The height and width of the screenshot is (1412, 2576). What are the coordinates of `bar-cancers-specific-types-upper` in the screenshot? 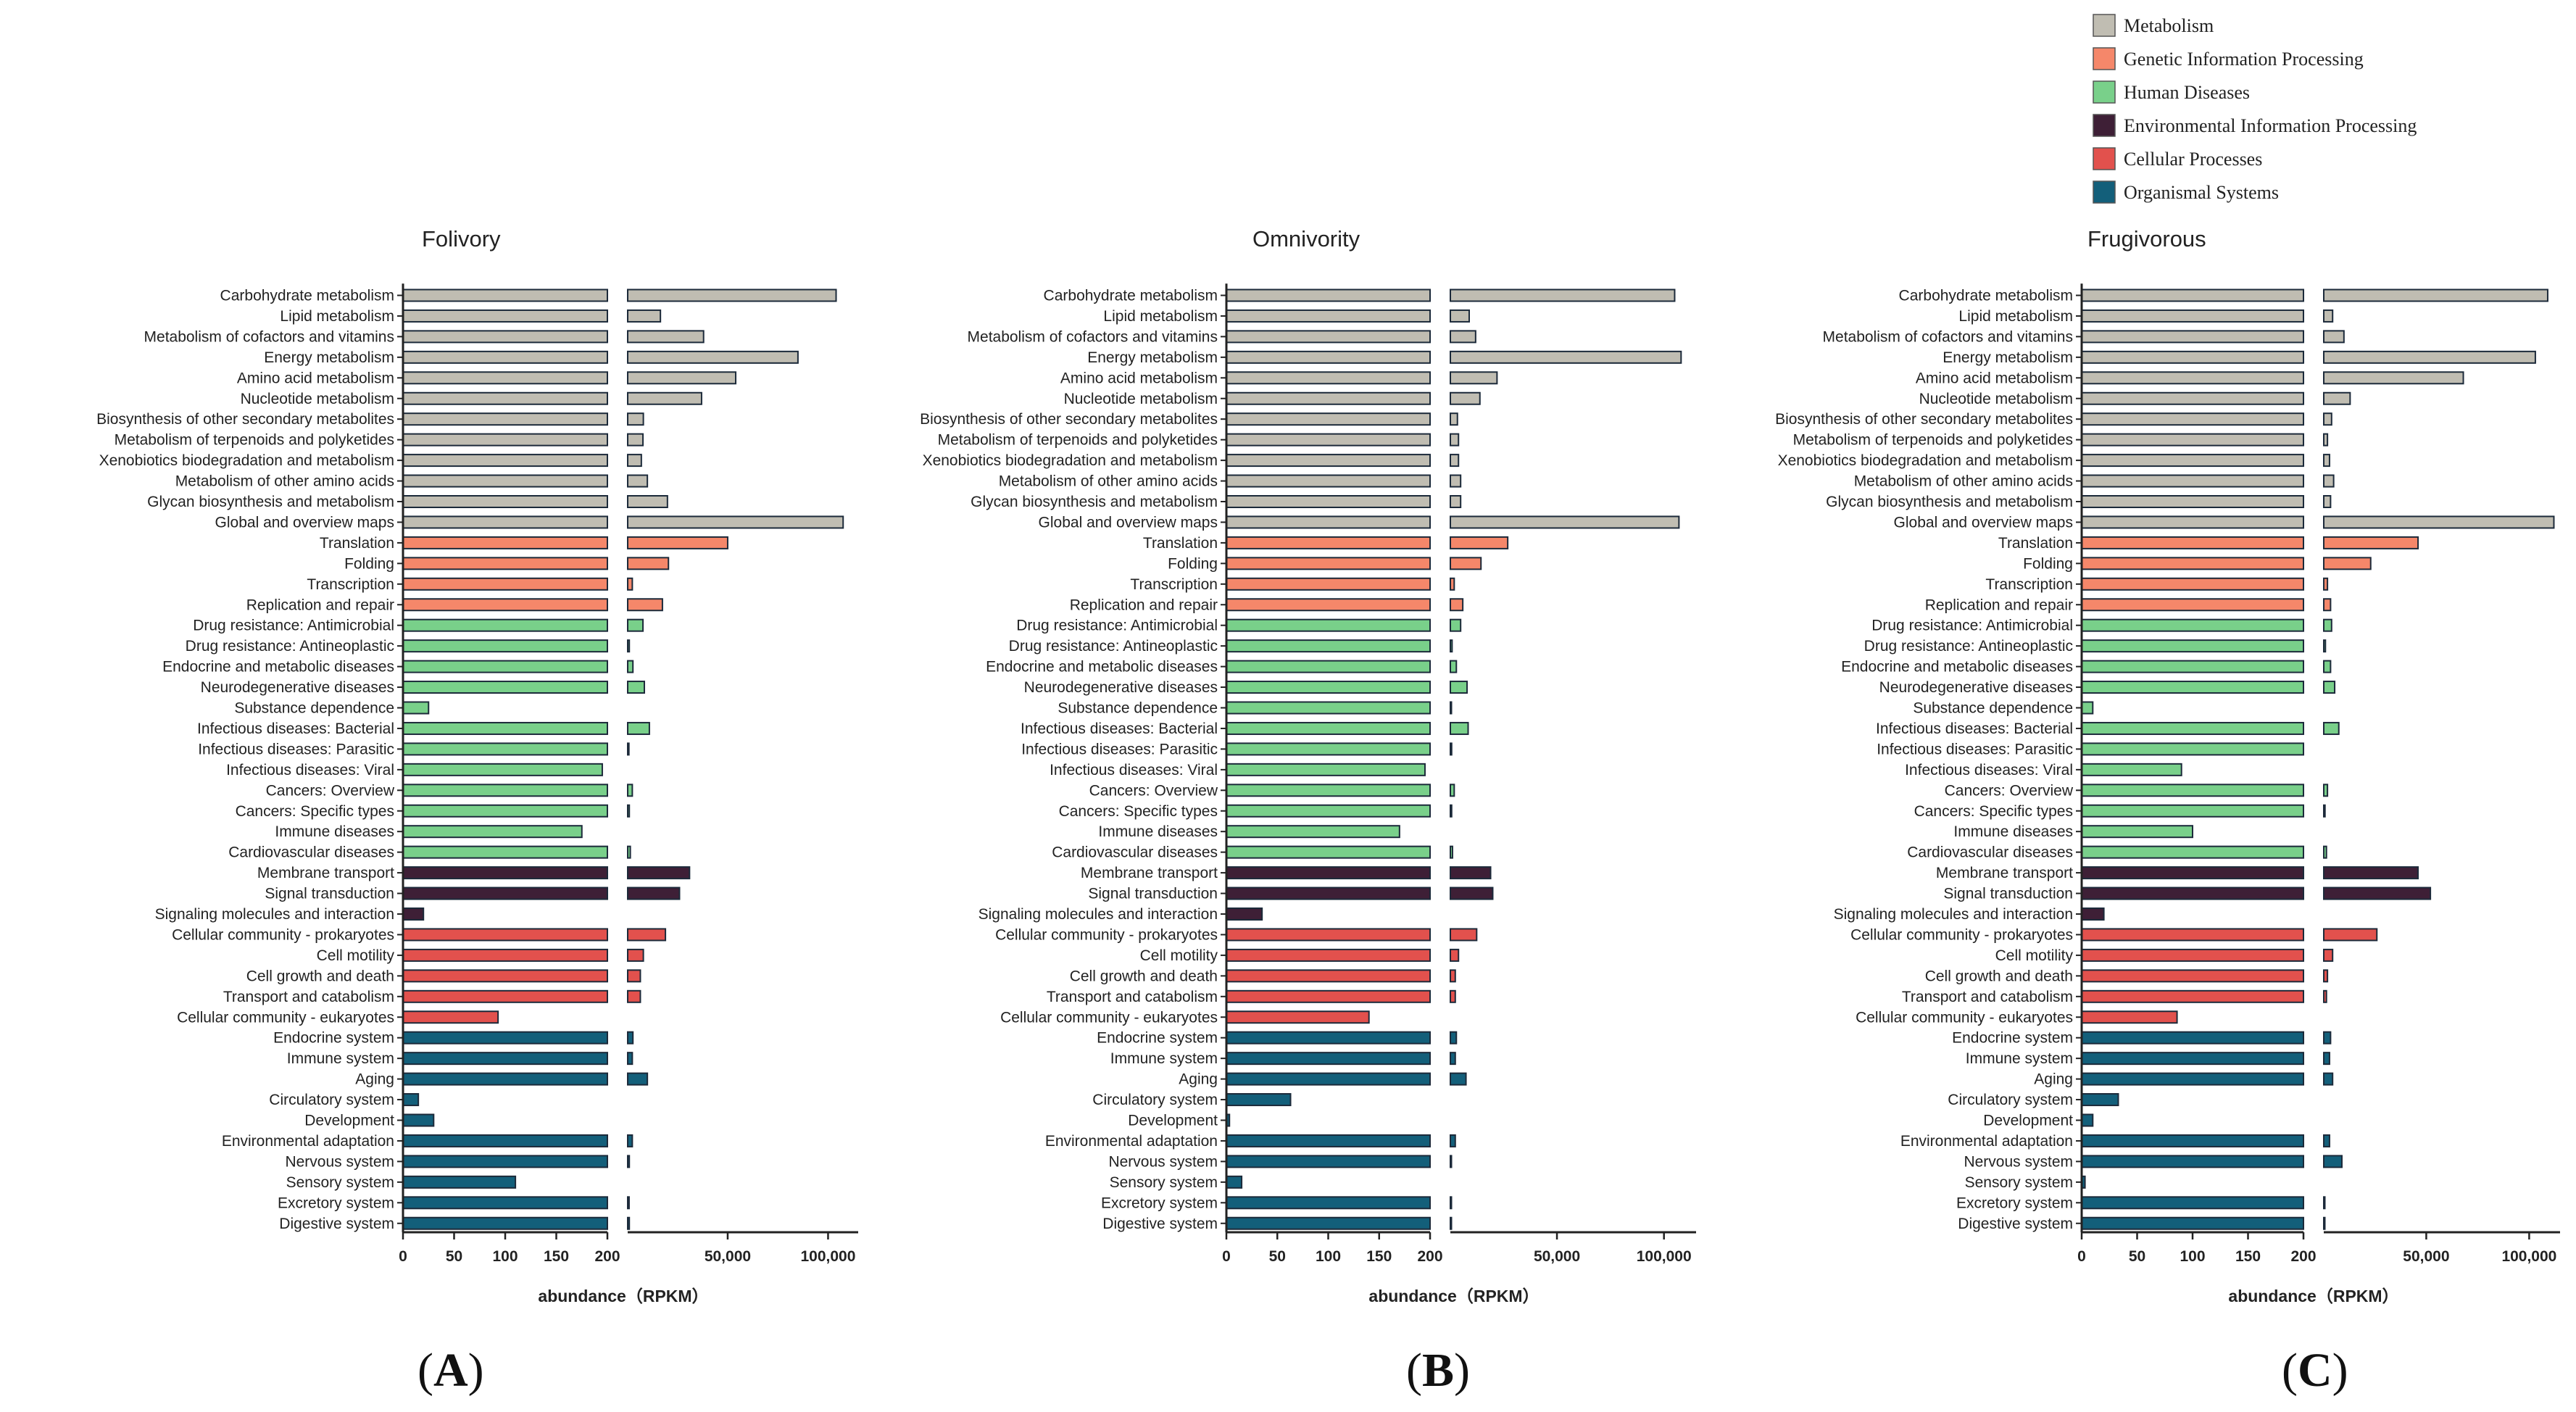 It's located at (629, 811).